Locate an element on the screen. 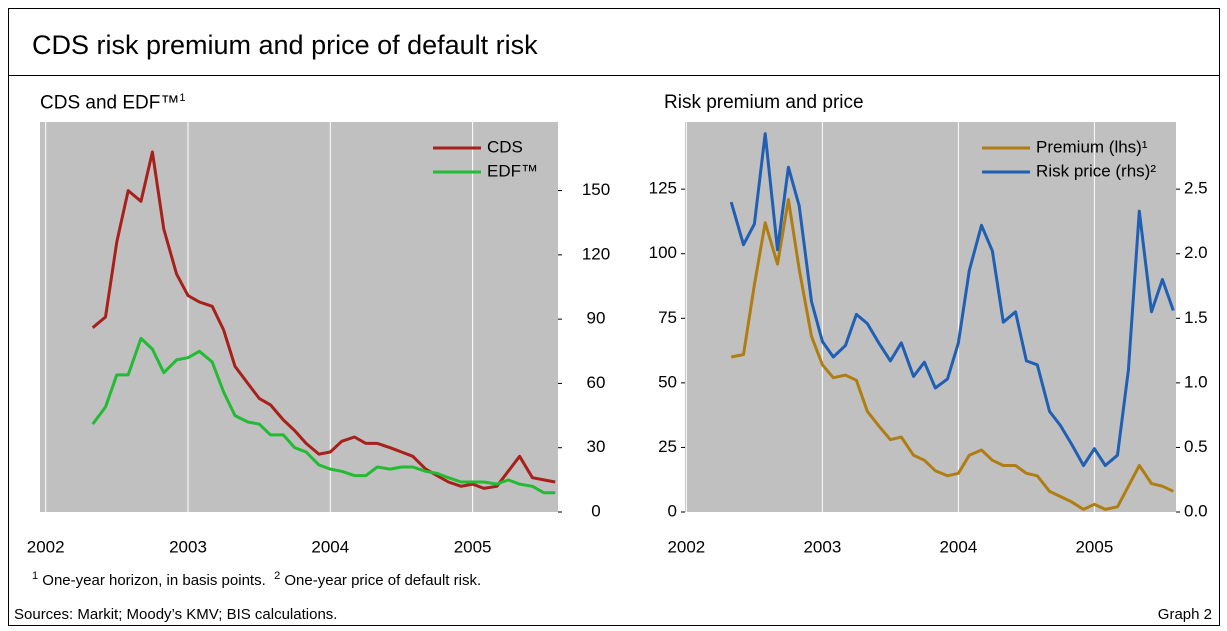 The image size is (1227, 631). legend-label: Risk price (rhs)² is located at coordinates (1096, 170).